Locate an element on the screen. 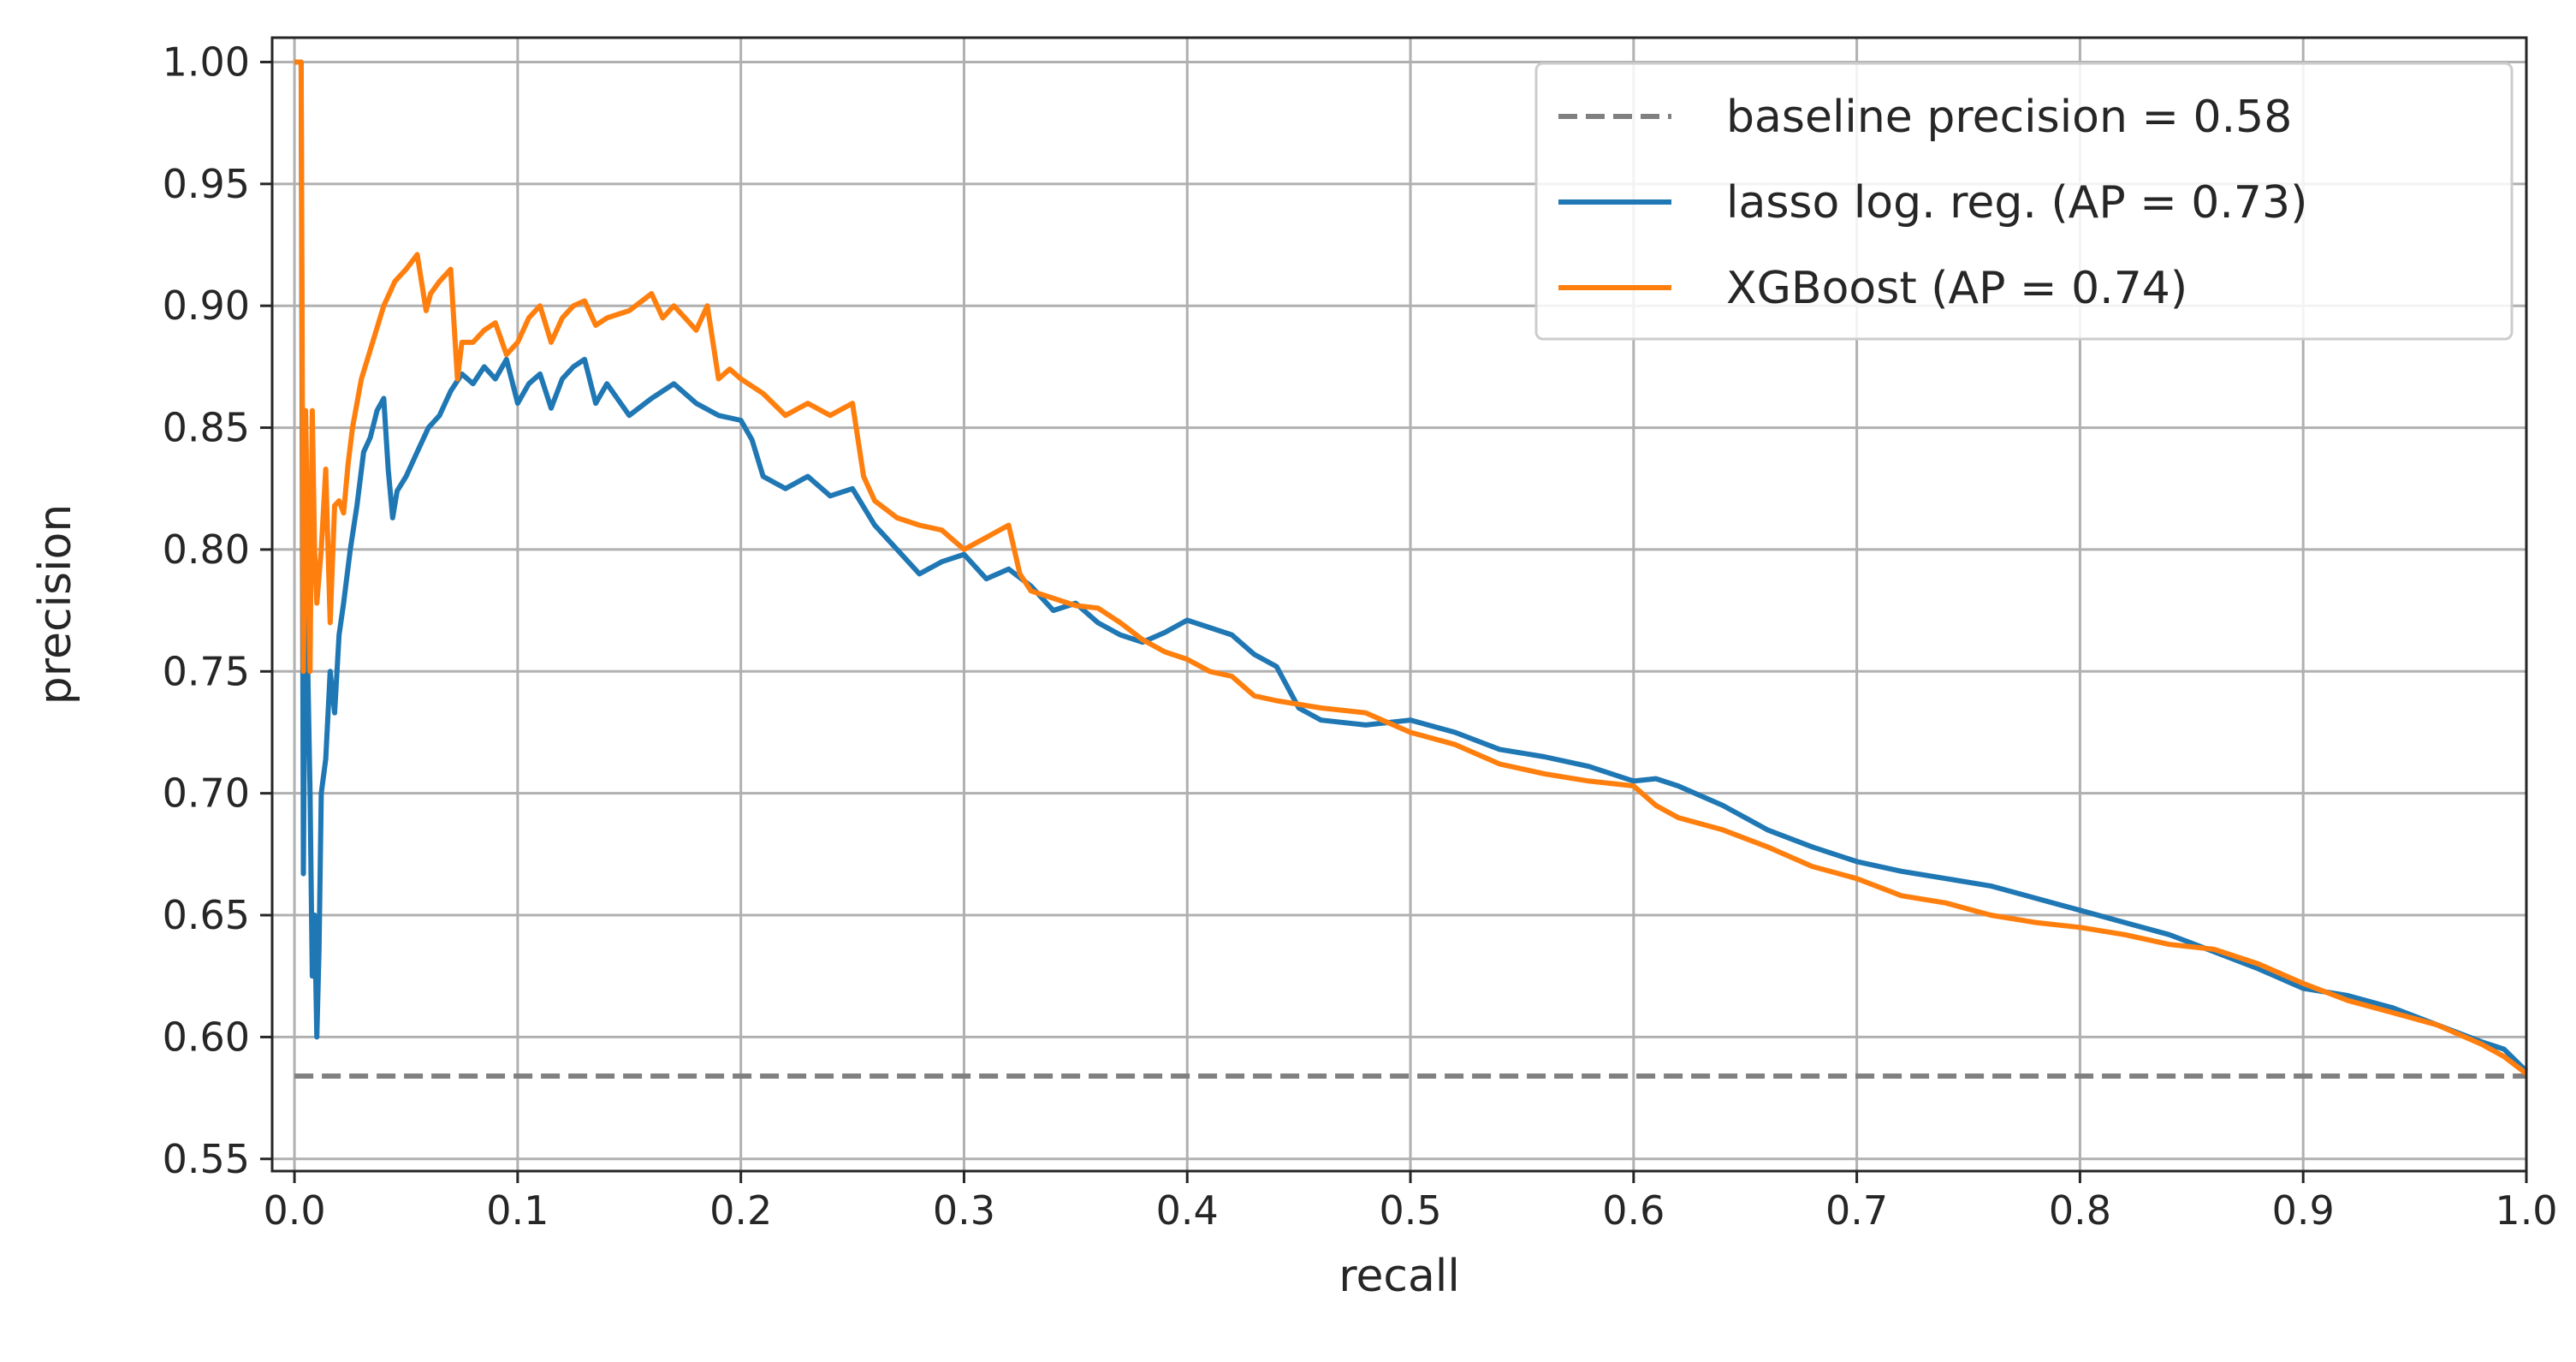  x-axis-label: recall is located at coordinates (1399, 1276).